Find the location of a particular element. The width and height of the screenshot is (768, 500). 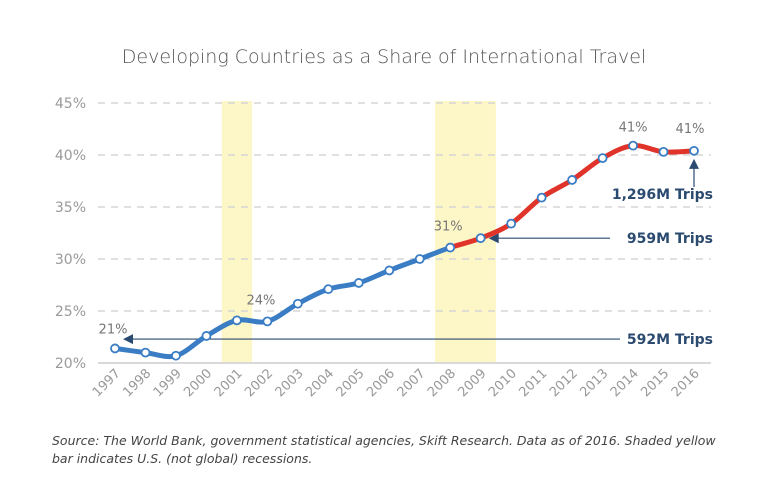

x-tick-label: 2003 is located at coordinates (290, 383).